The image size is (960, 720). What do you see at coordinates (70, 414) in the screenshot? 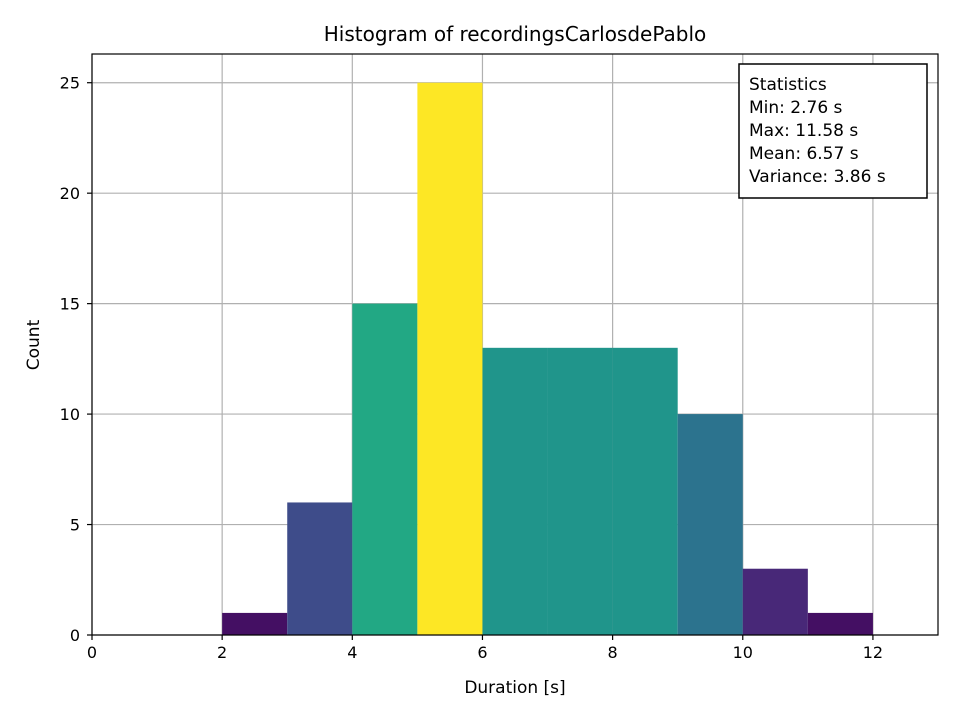
I see `y-tick-label: 10` at bounding box center [70, 414].